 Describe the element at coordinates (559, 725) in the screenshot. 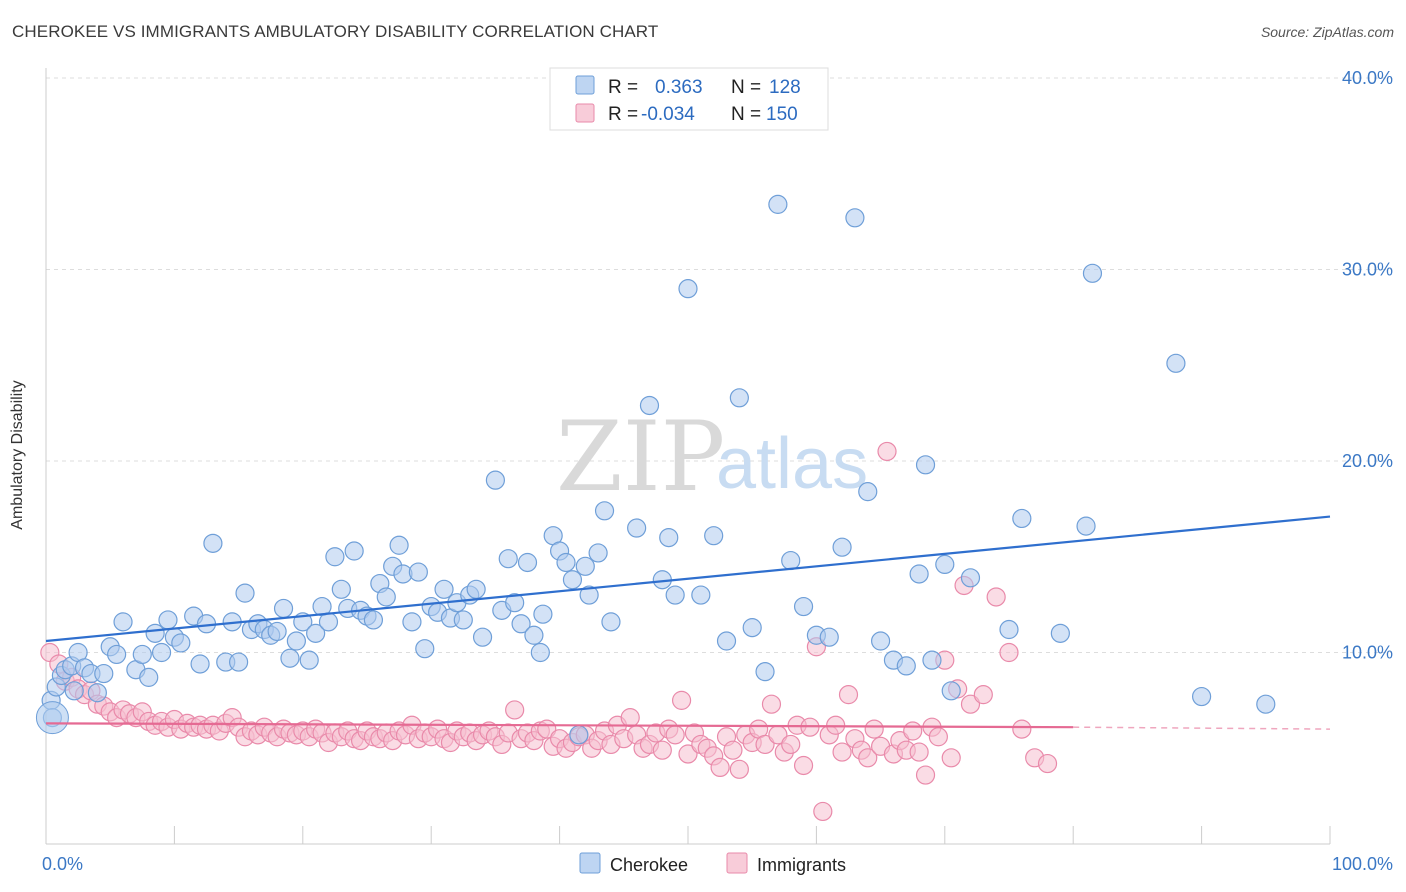

I see `immigrants-trend-line` at that location.